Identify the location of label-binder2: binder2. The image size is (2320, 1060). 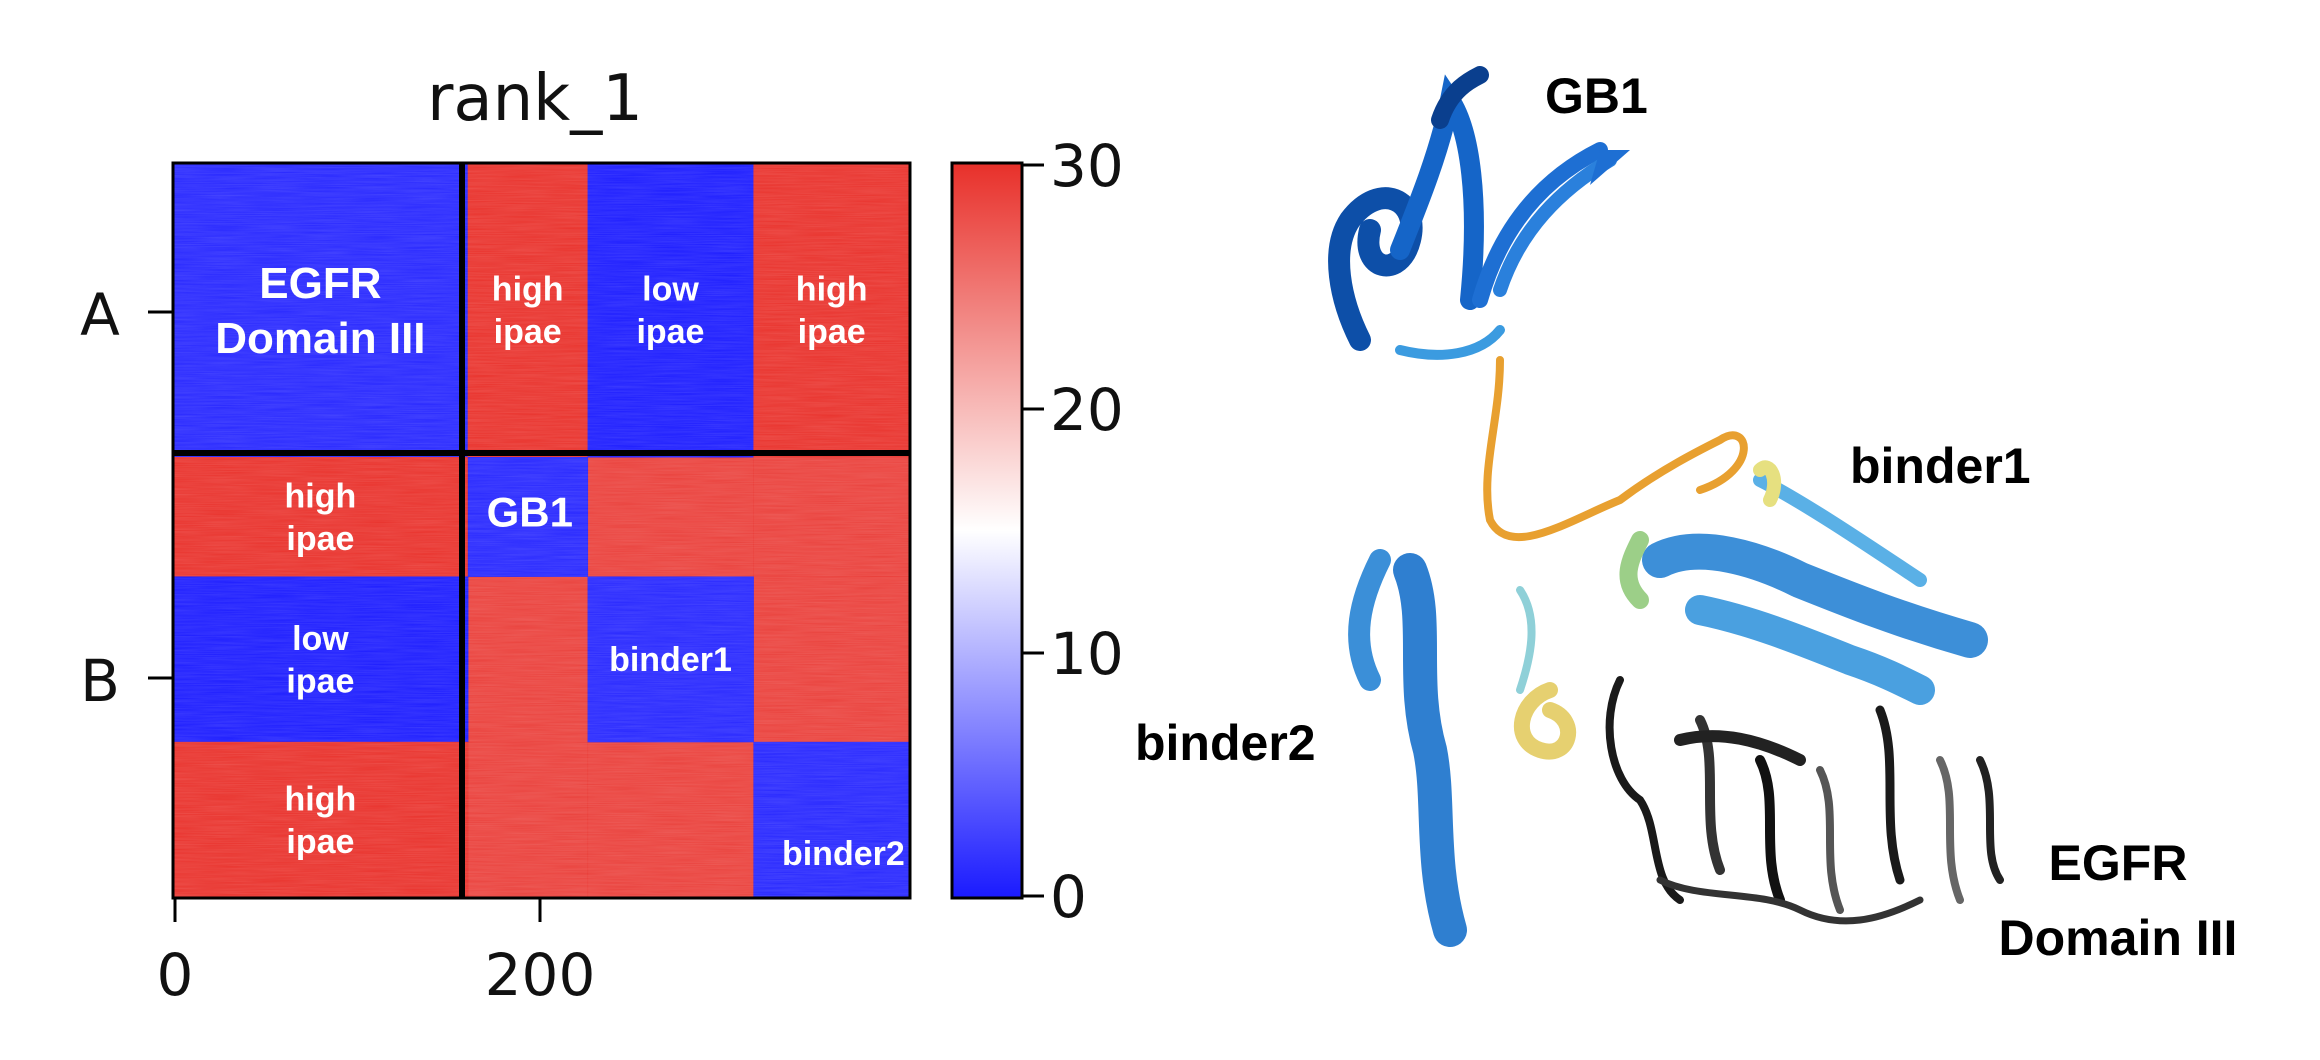
(1225, 743).